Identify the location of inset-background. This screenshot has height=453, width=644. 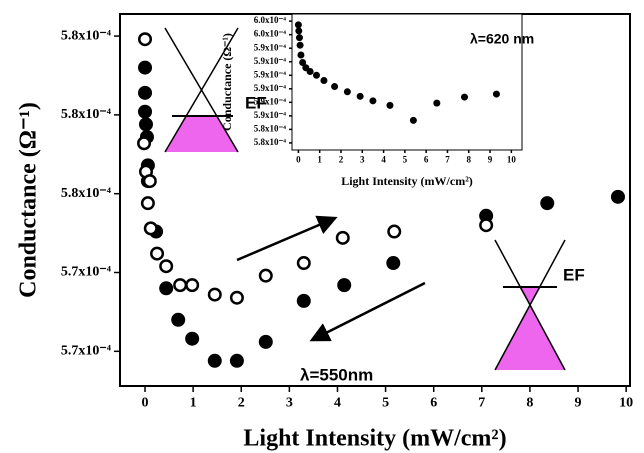
(407, 82).